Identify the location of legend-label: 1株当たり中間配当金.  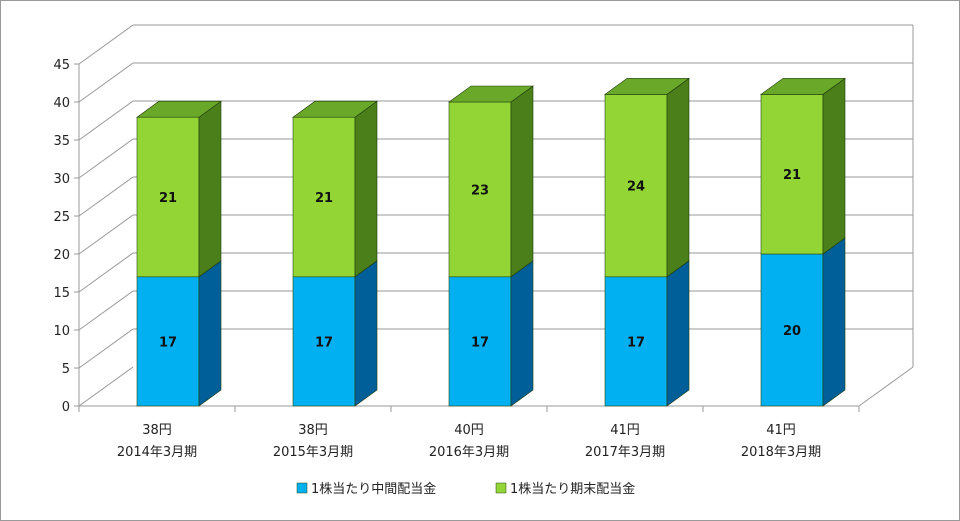
(373, 489).